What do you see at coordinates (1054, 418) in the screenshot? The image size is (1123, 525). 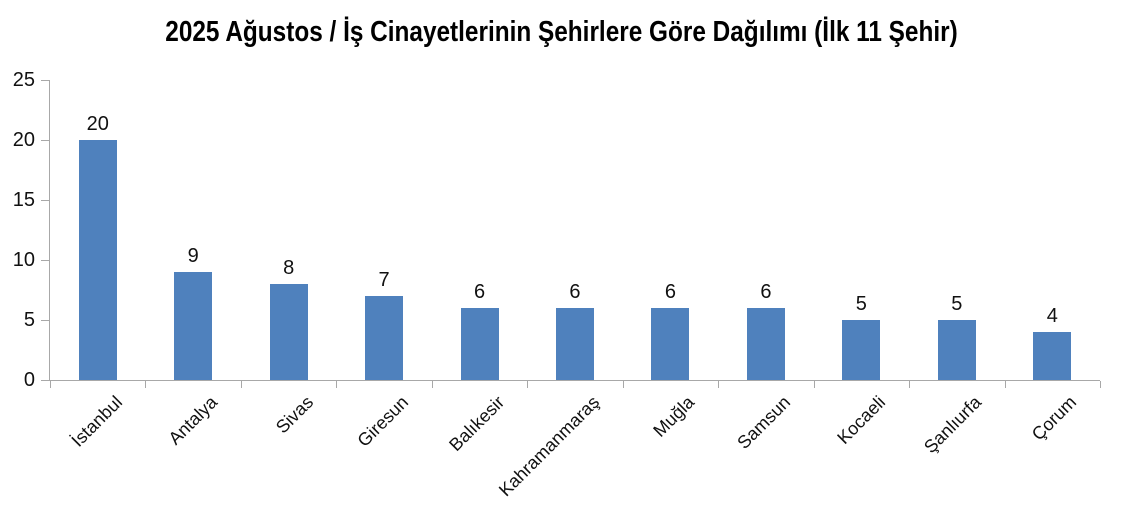 I see `x-axis-label: Çorum` at bounding box center [1054, 418].